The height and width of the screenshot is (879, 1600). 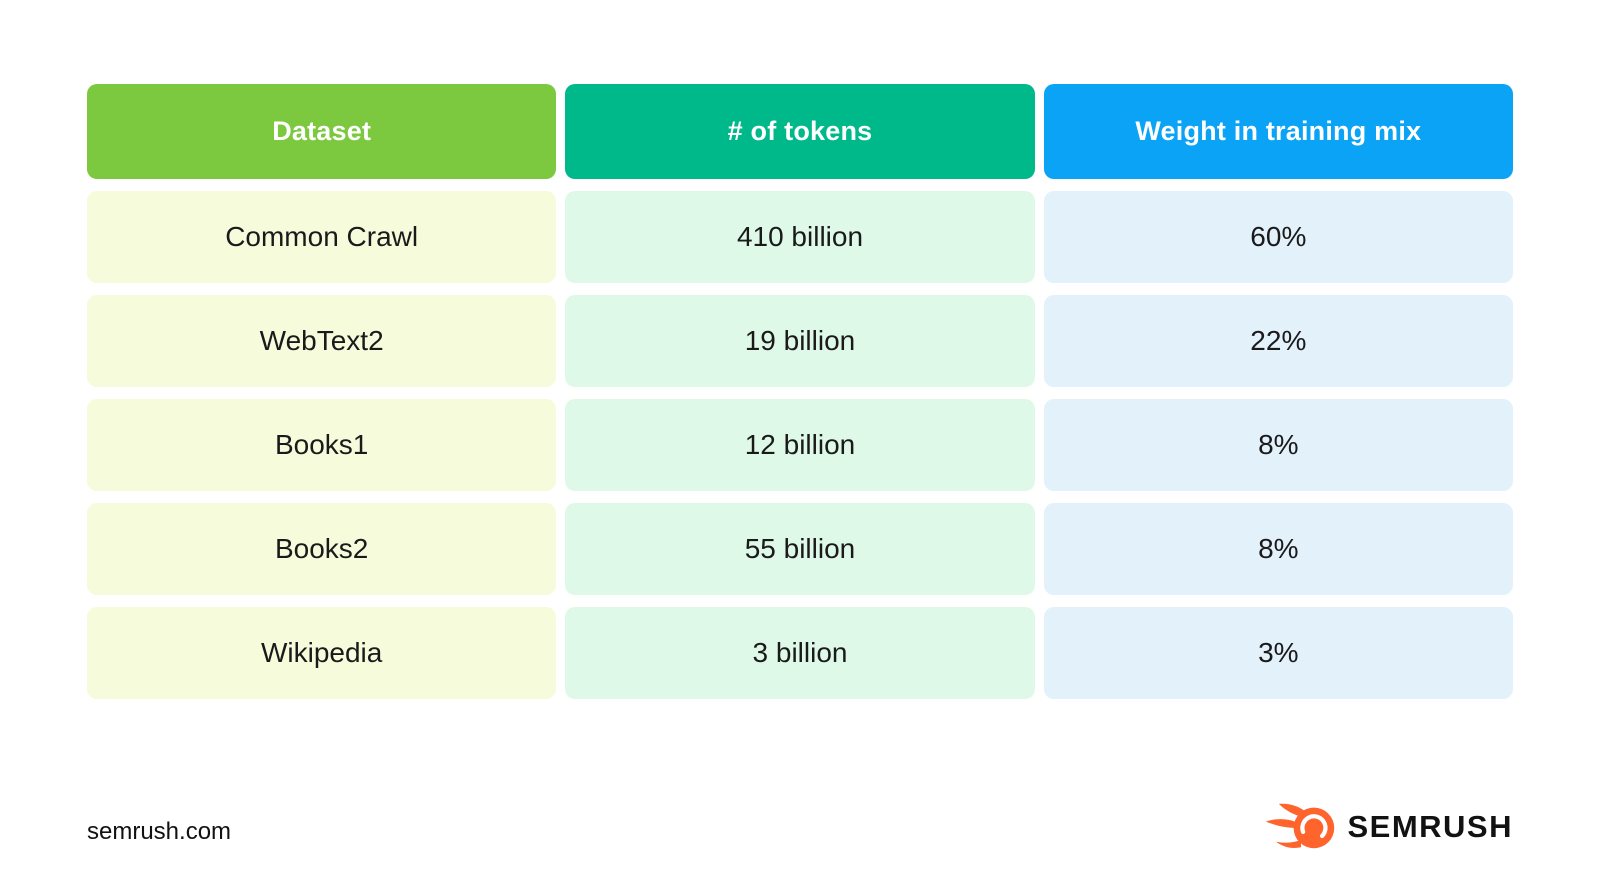 What do you see at coordinates (159, 831) in the screenshot?
I see `source-url: semrush.com` at bounding box center [159, 831].